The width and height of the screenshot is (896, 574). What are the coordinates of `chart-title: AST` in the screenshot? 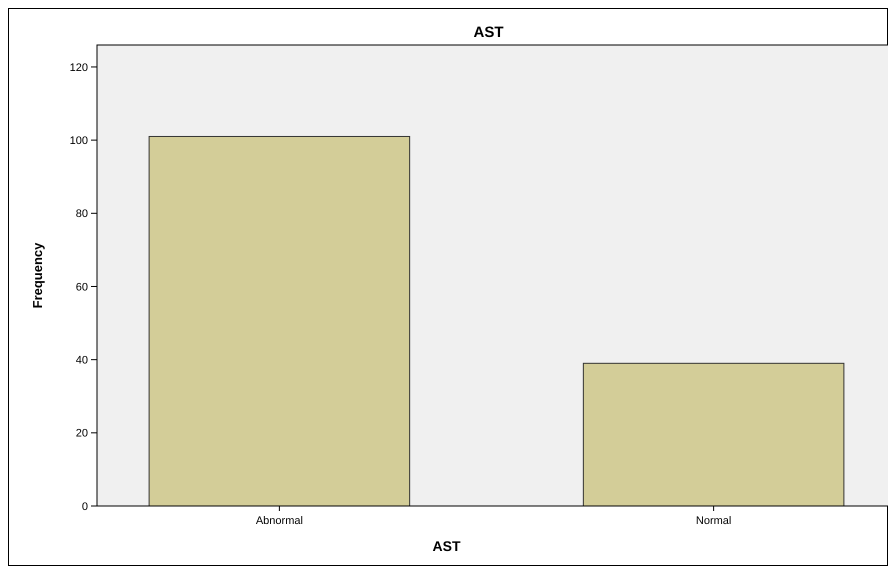 It's located at (489, 32).